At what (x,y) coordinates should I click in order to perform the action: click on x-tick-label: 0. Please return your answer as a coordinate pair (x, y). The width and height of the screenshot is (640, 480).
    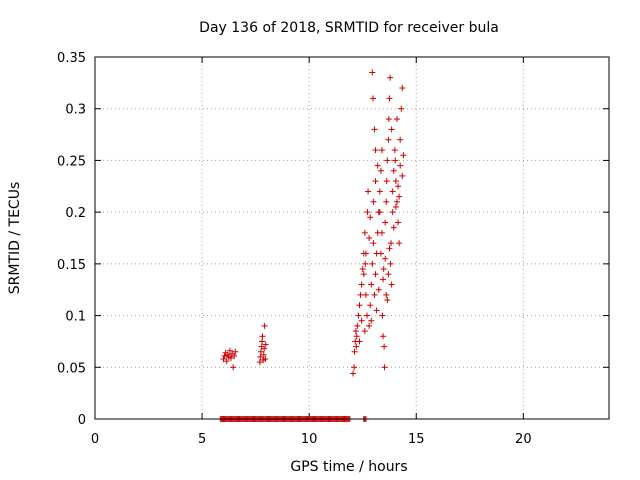
    Looking at the image, I should click on (95, 439).